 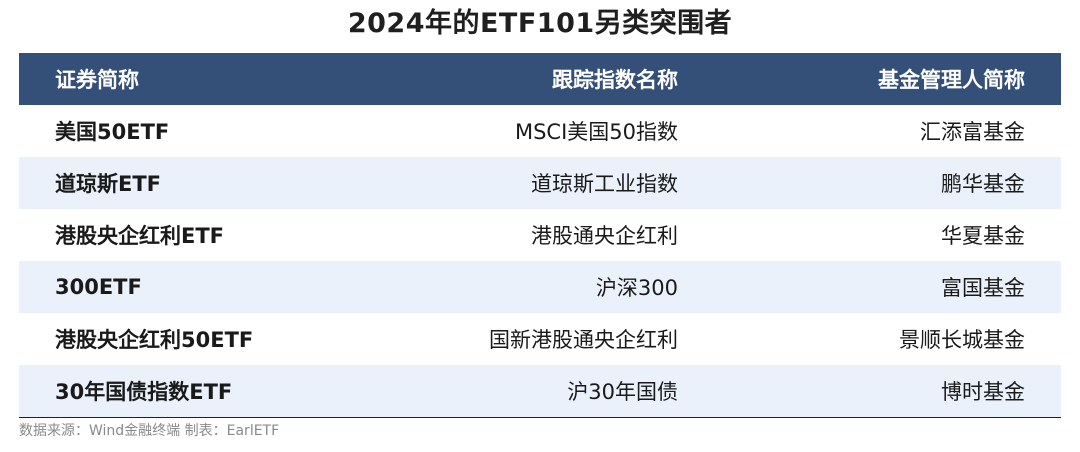 What do you see at coordinates (983, 288) in the screenshot?
I see `cell-manager-name: 富国基金` at bounding box center [983, 288].